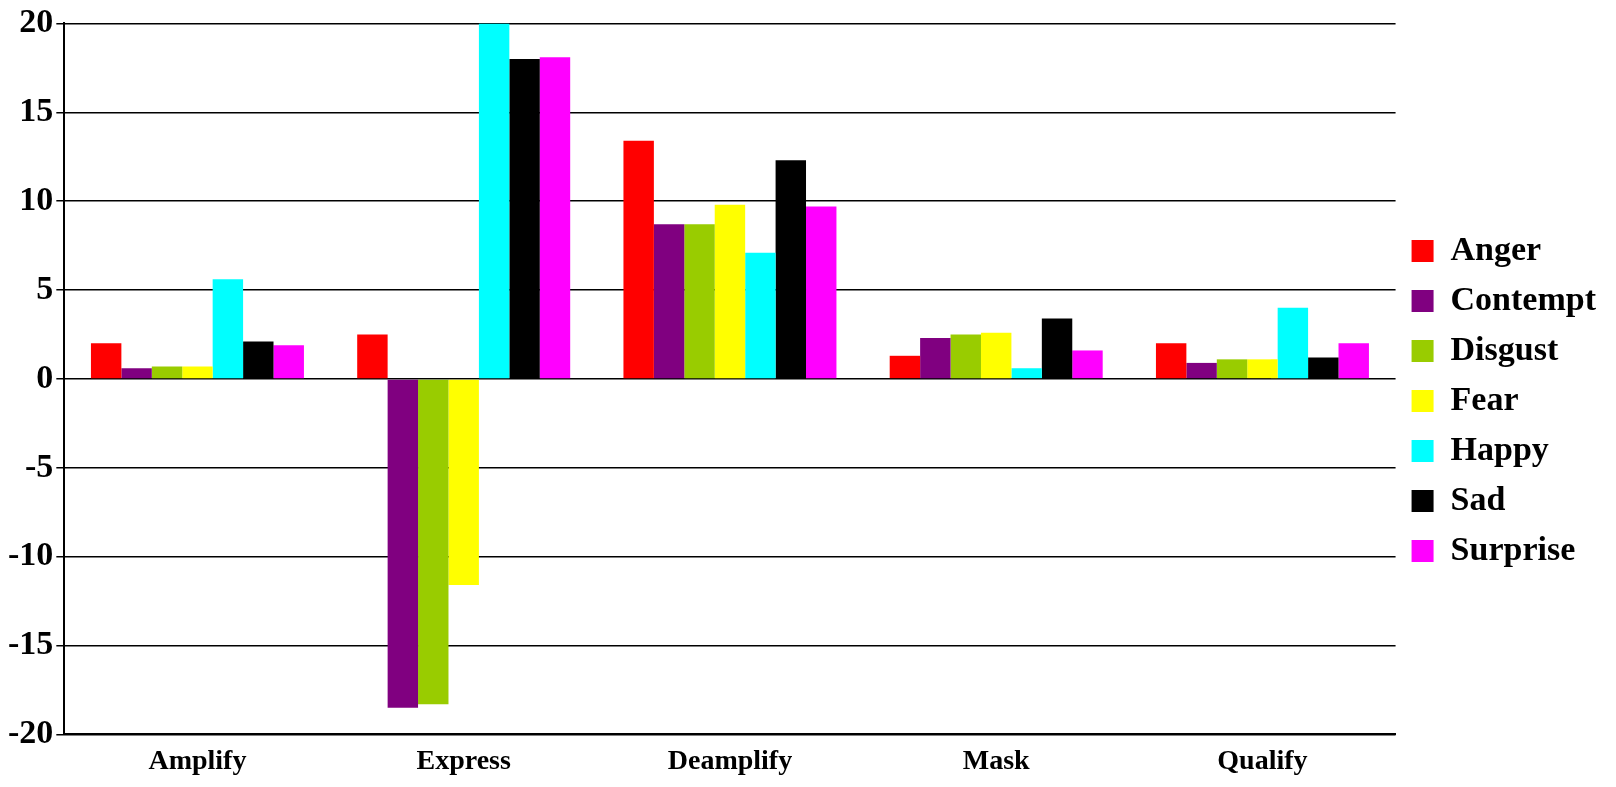 The width and height of the screenshot is (1616, 787). Describe the element at coordinates (45, 287) in the screenshot. I see `y-tick-label: 5` at that location.